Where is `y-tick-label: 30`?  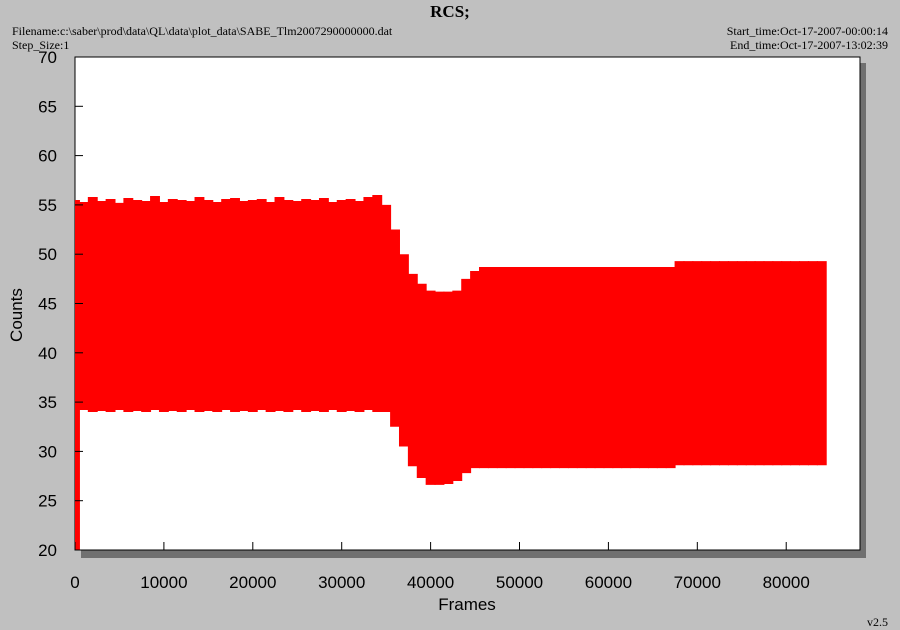
y-tick-label: 30 is located at coordinates (47, 451).